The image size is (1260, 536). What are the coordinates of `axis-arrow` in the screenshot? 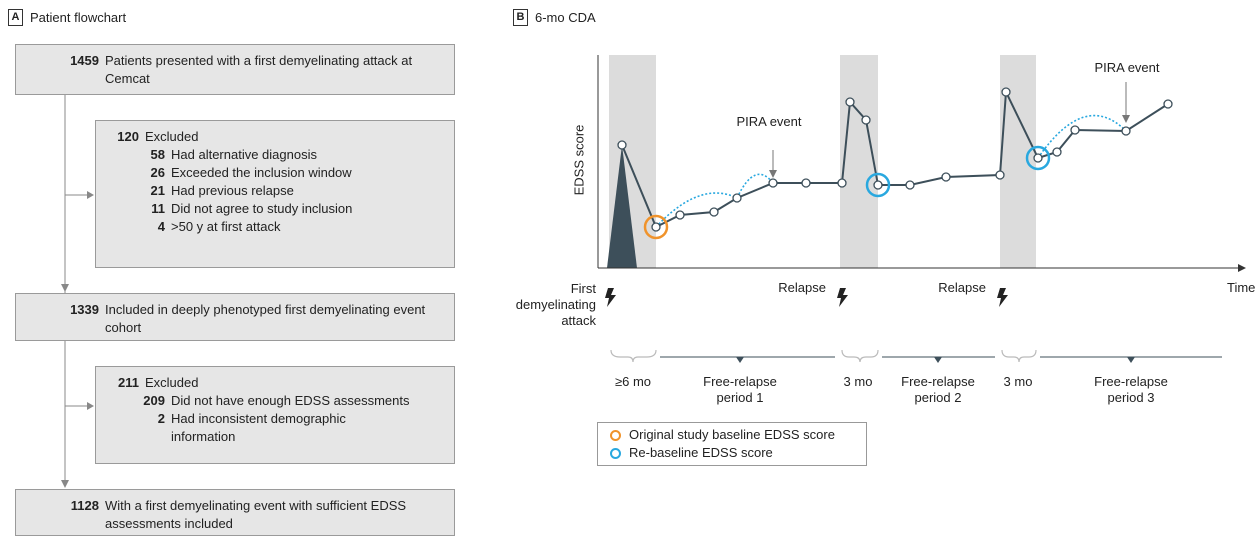 It's located at (1242, 268).